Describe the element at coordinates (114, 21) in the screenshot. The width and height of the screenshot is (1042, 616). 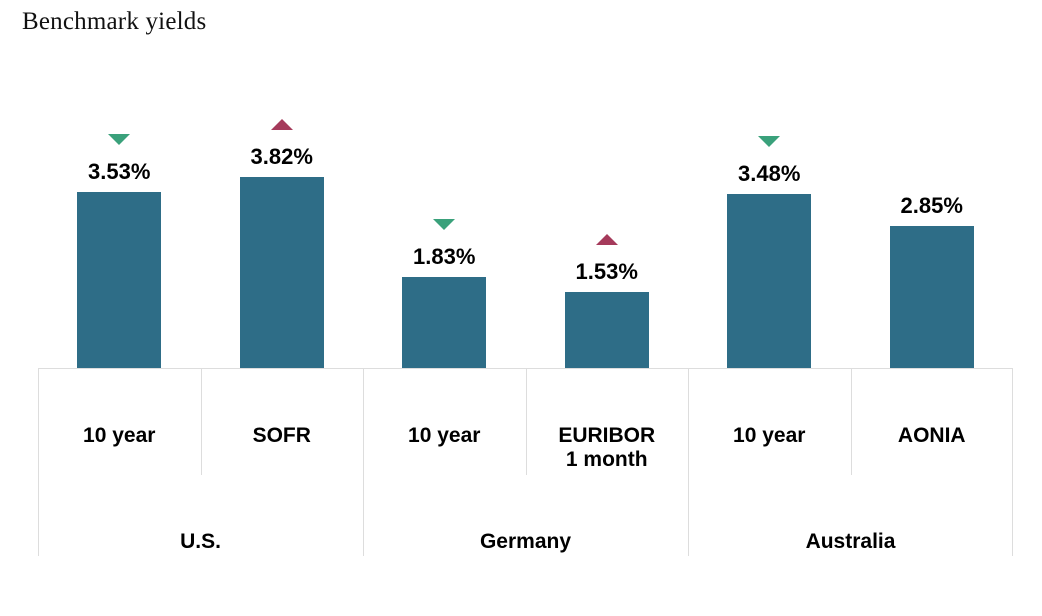
I see `chart-title: Benchmark yields` at that location.